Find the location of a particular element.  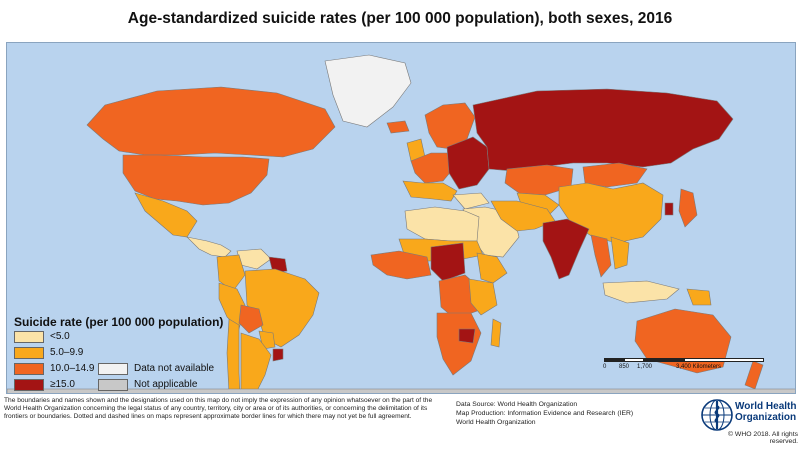

region-republic-of-korea is located at coordinates (669, 209).